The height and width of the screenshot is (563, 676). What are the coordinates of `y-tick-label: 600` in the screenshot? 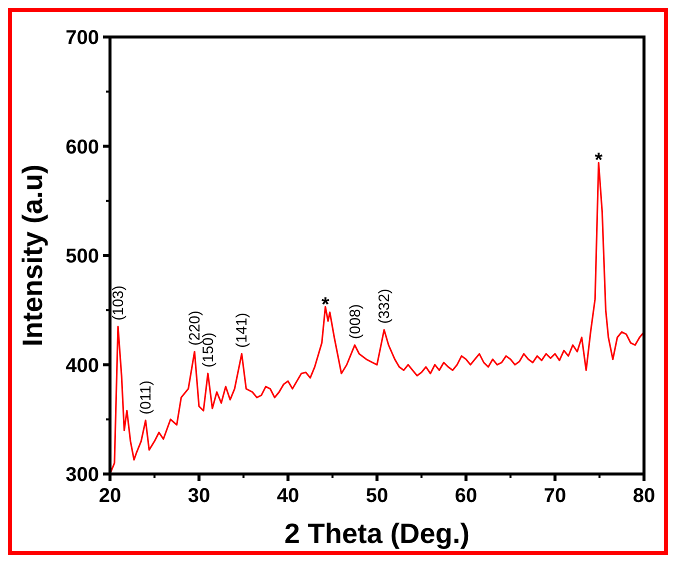 It's located at (82, 147).